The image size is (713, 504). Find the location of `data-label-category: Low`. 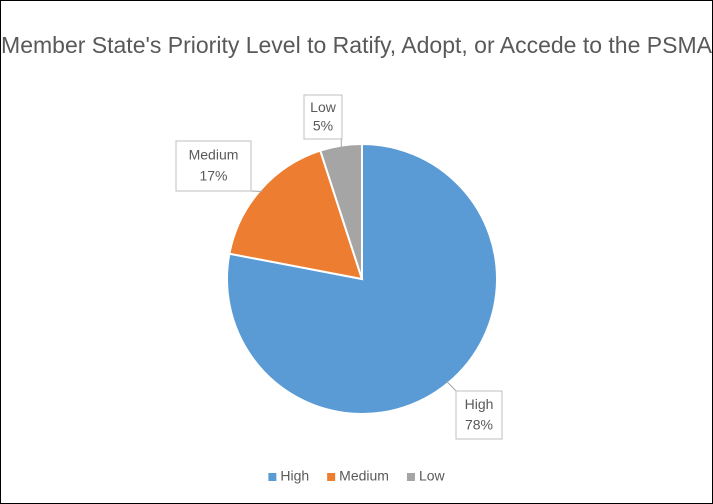

data-label-category: Low is located at coordinates (323, 107).